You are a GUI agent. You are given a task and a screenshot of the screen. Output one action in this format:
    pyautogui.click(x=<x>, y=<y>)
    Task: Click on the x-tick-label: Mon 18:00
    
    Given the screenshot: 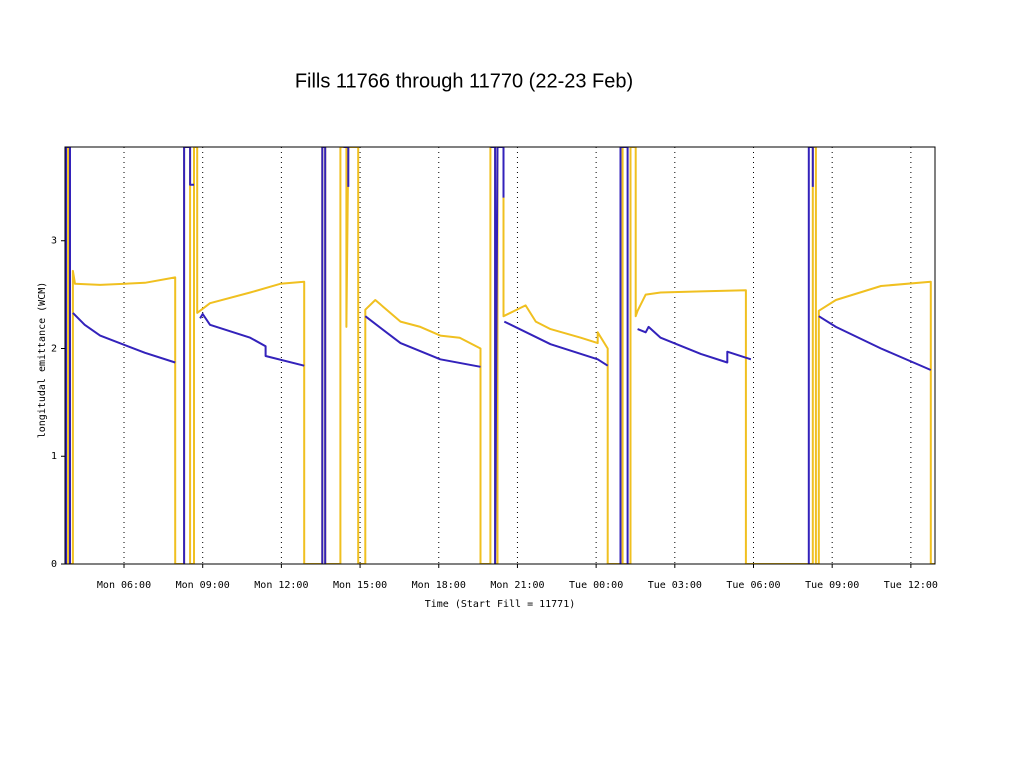 What is the action you would take?
    pyautogui.click(x=439, y=585)
    